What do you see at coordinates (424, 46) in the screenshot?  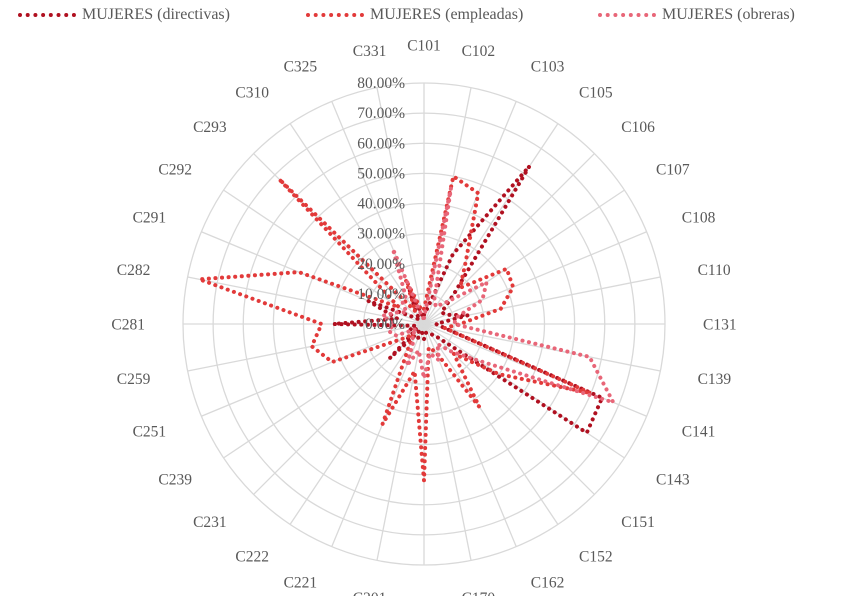 I see `category-label: C101` at bounding box center [424, 46].